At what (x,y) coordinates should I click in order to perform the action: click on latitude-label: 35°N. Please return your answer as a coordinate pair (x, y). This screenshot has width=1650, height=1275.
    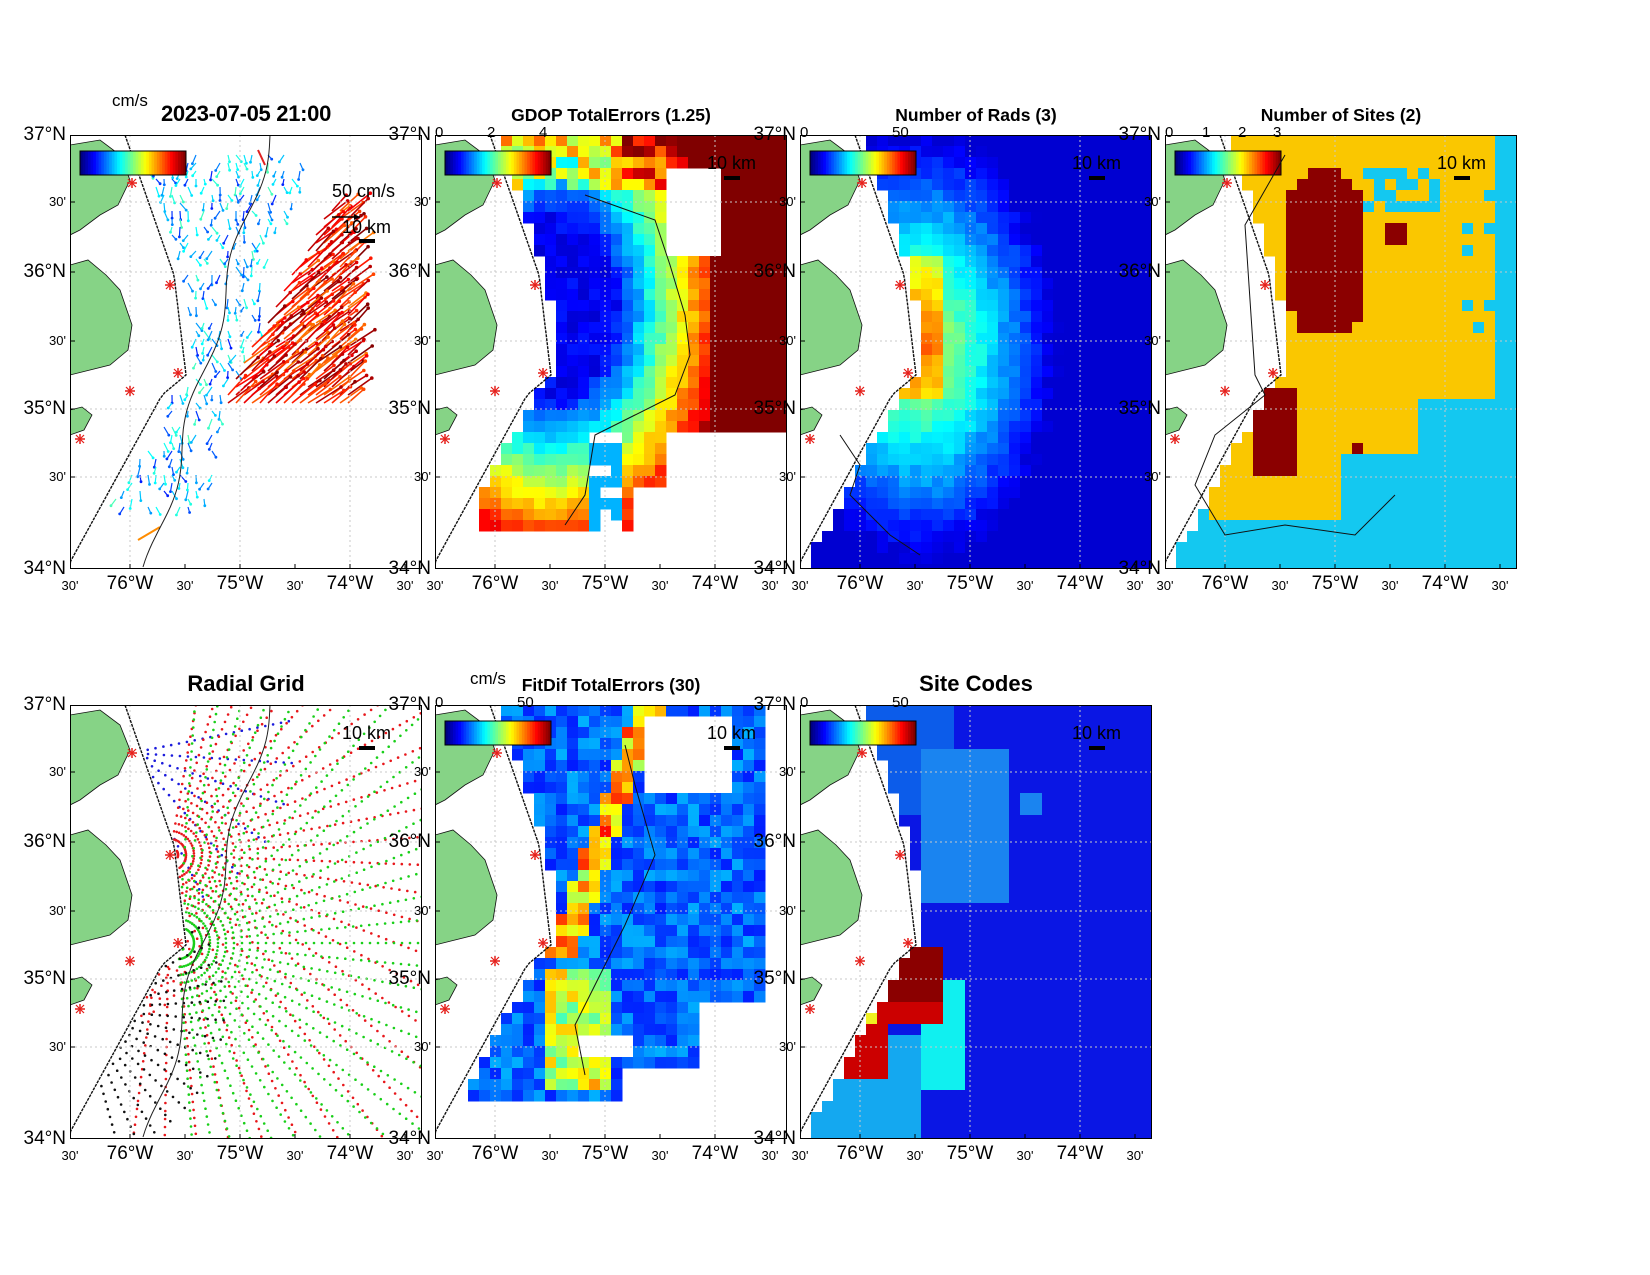
    Looking at the image, I should click on (44, 408).